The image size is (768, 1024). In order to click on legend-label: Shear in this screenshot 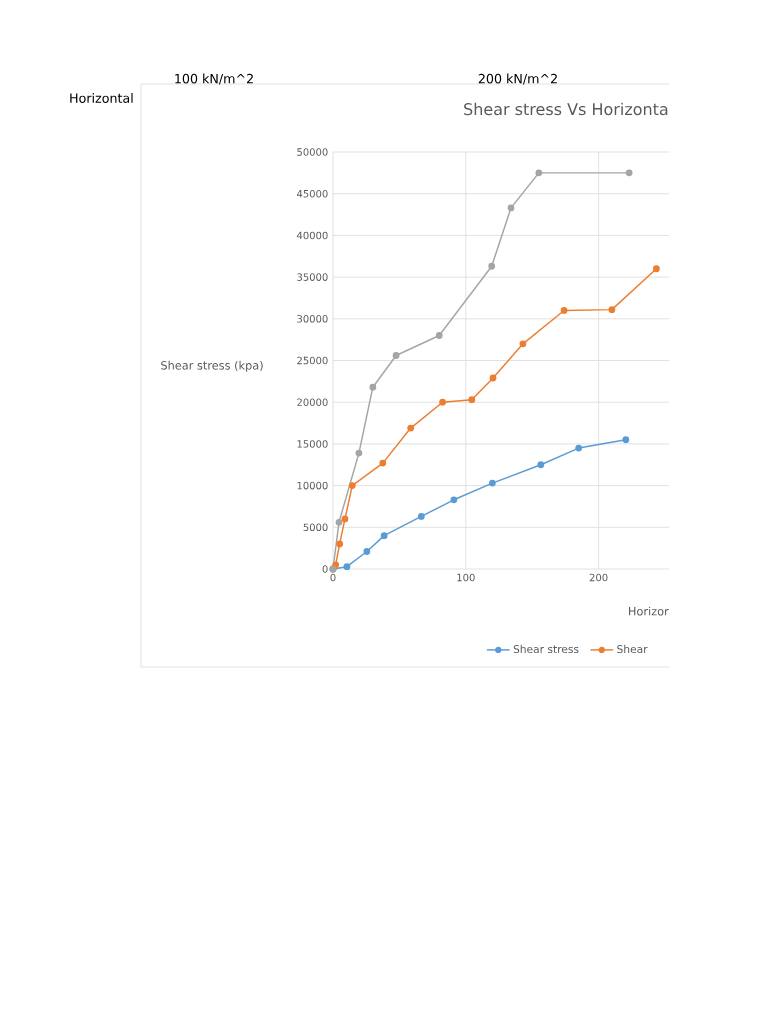, I will do `click(632, 649)`.